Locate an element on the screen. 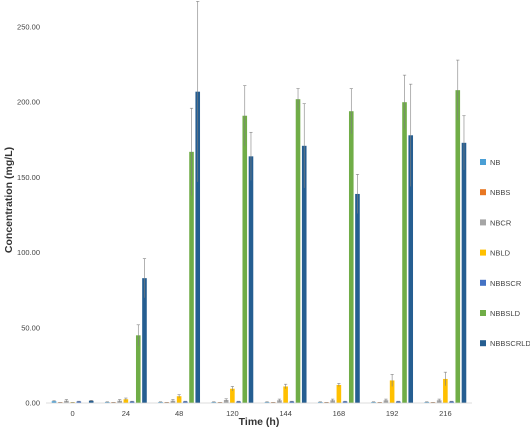  y-tick-label: 0.00 is located at coordinates (32, 403).